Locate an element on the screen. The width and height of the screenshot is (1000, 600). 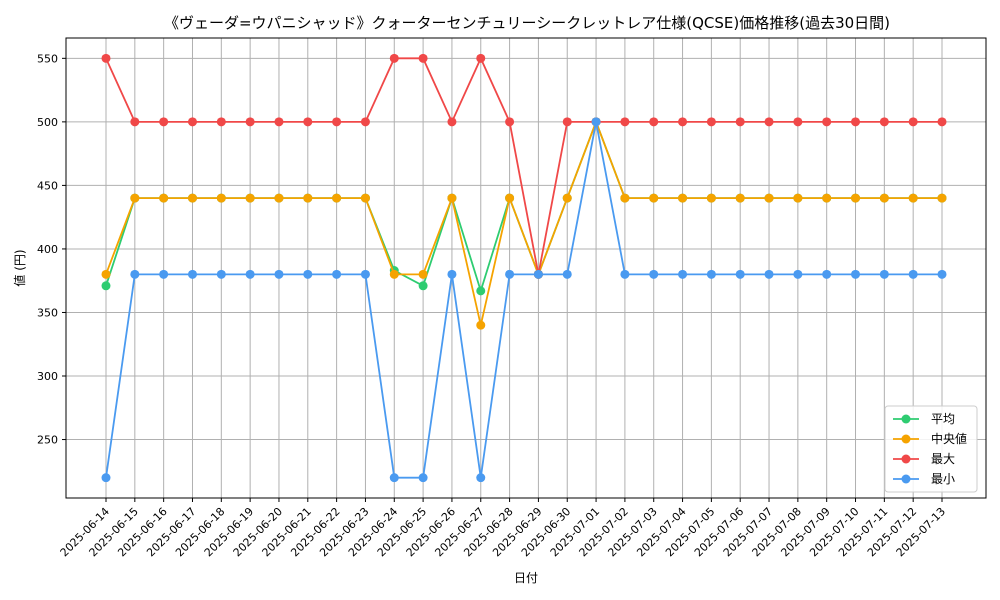
y-tick-label: 250 is located at coordinates (47, 440).